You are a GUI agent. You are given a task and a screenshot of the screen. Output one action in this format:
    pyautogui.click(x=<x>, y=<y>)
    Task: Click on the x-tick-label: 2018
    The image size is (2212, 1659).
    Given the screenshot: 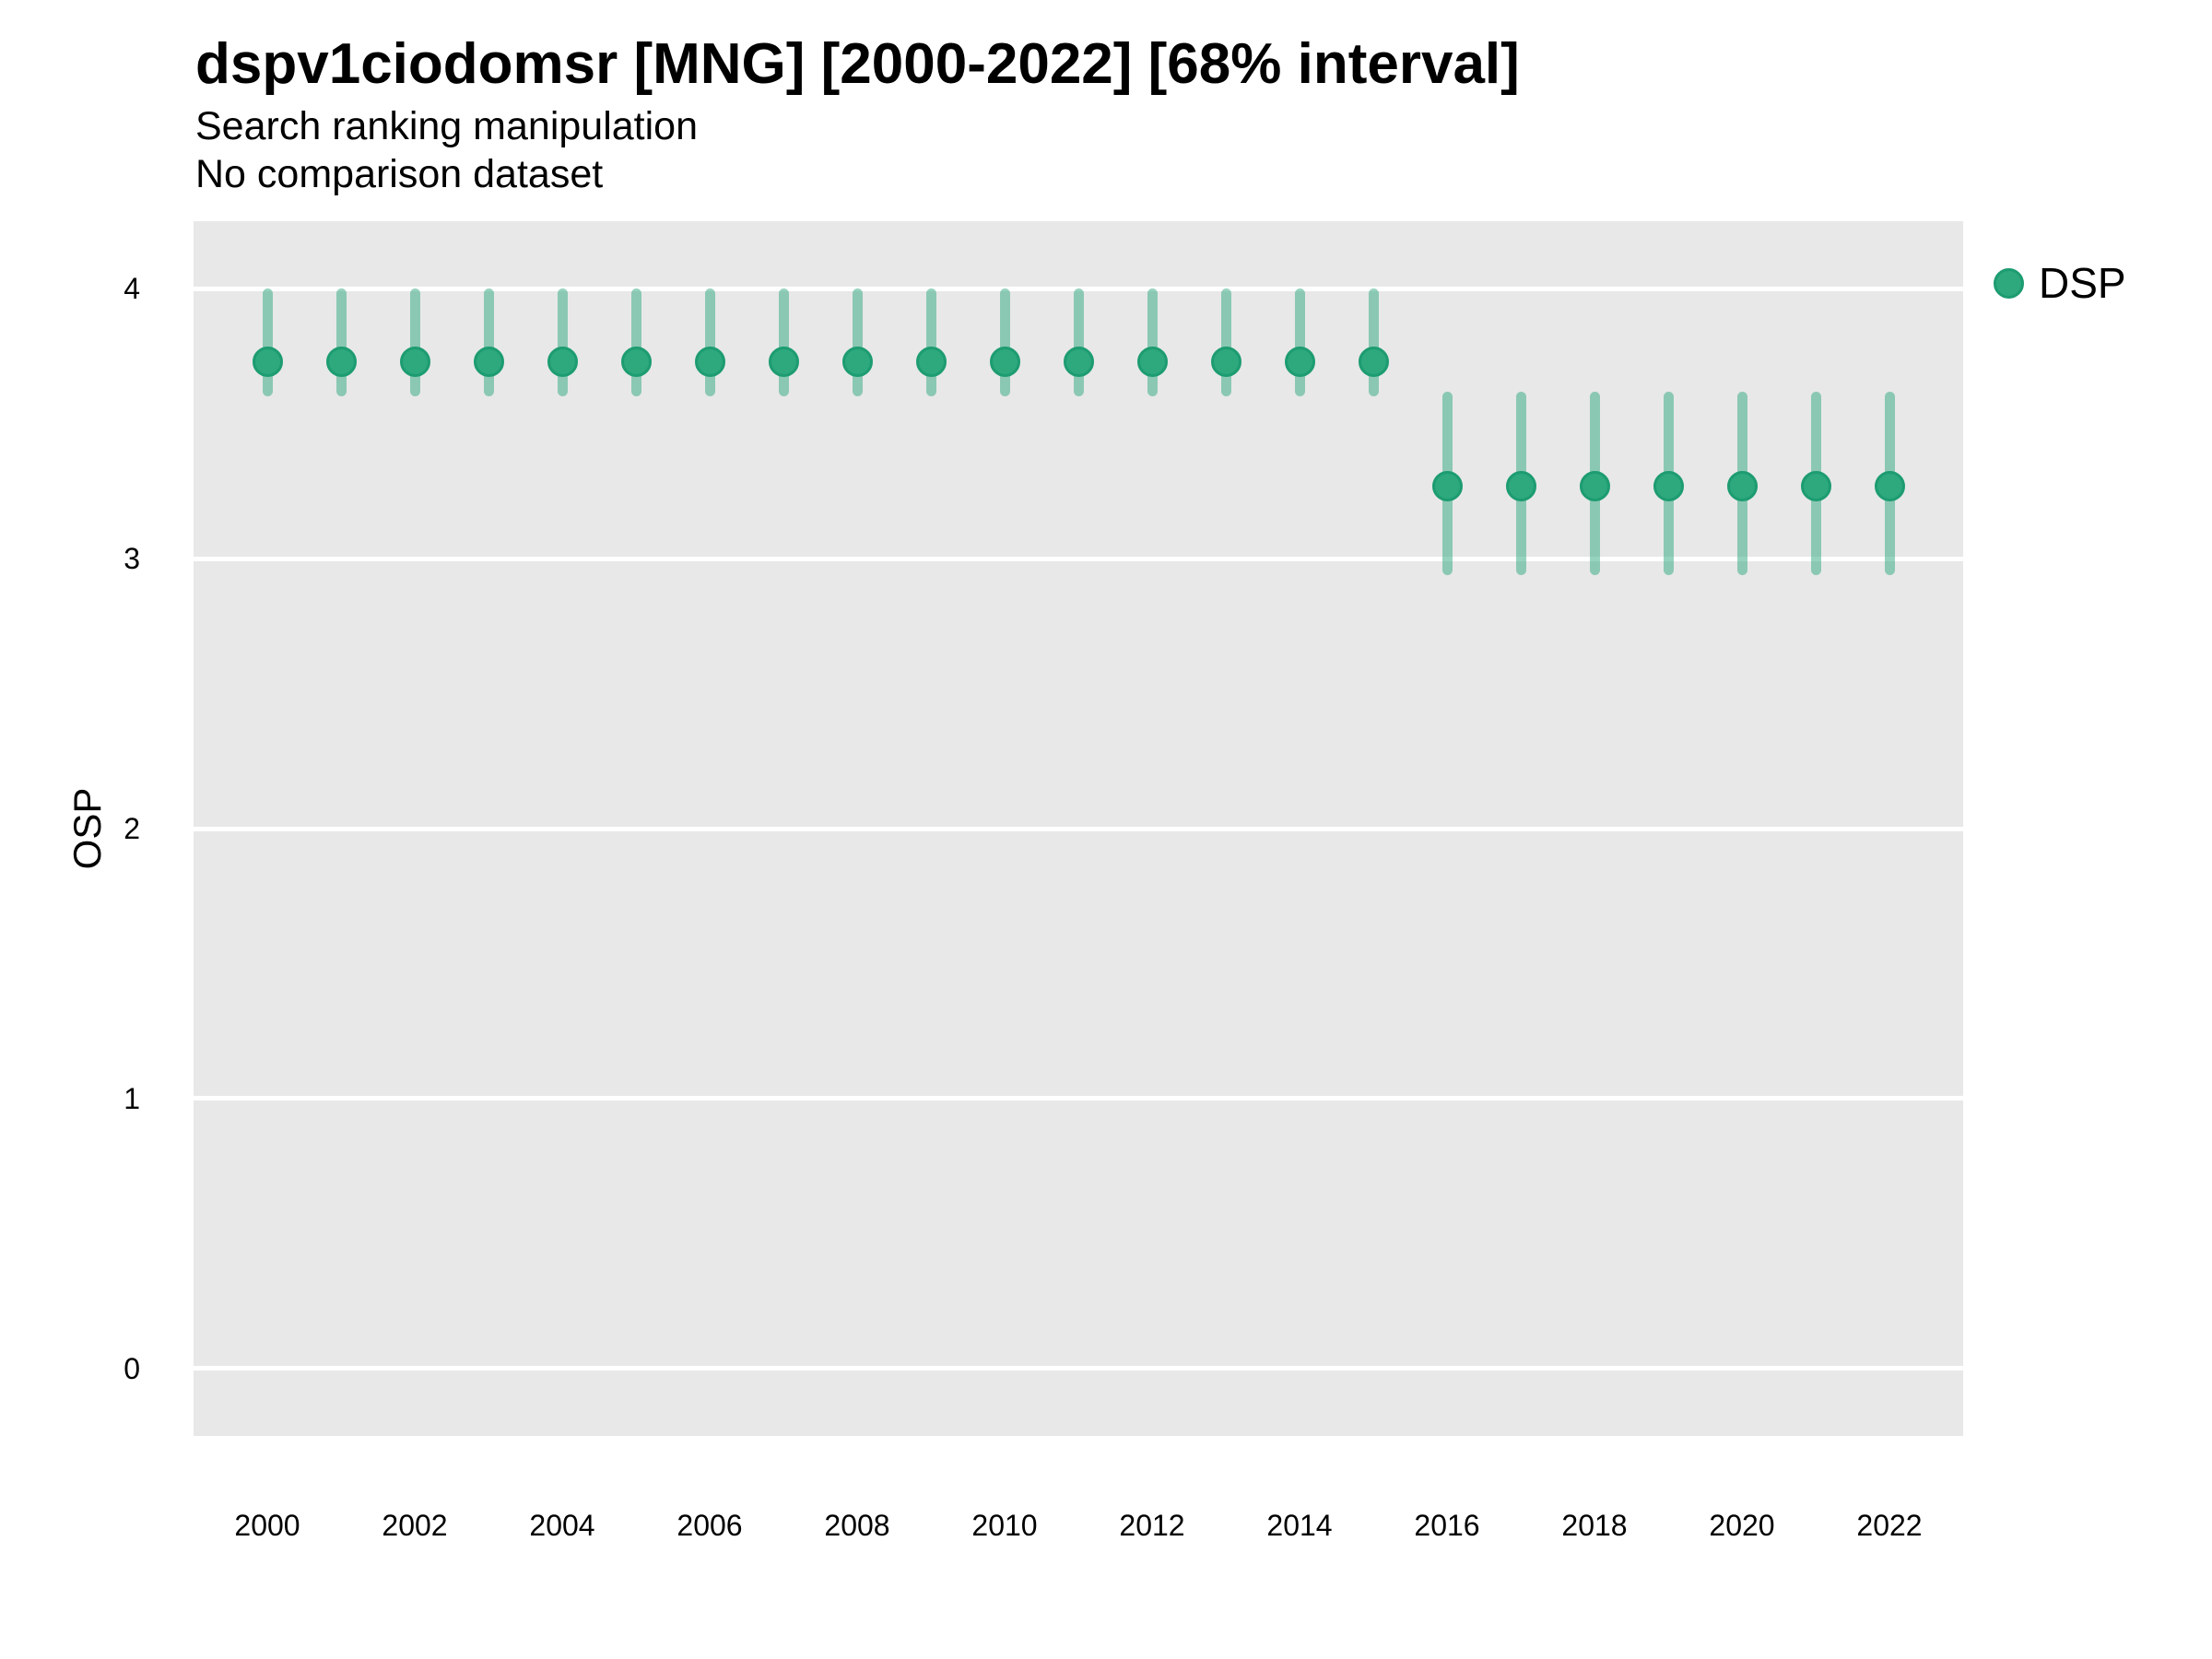 What is the action you would take?
    pyautogui.click(x=1594, y=1525)
    